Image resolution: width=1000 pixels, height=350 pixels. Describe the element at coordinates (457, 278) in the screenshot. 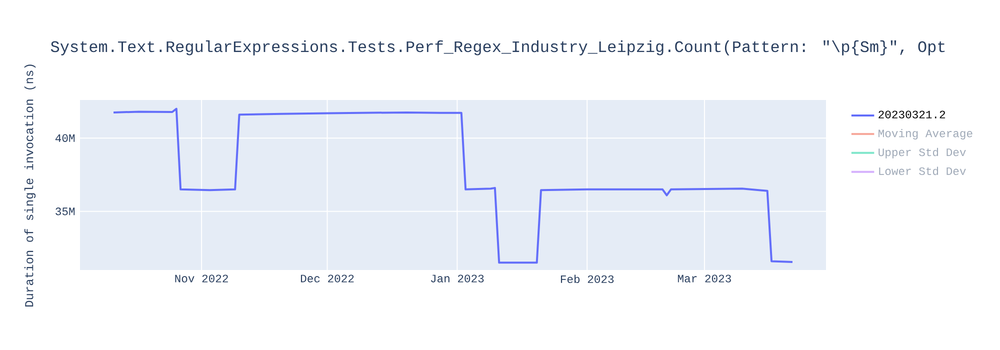

I see `x-tick-label: Jan 2023` at that location.